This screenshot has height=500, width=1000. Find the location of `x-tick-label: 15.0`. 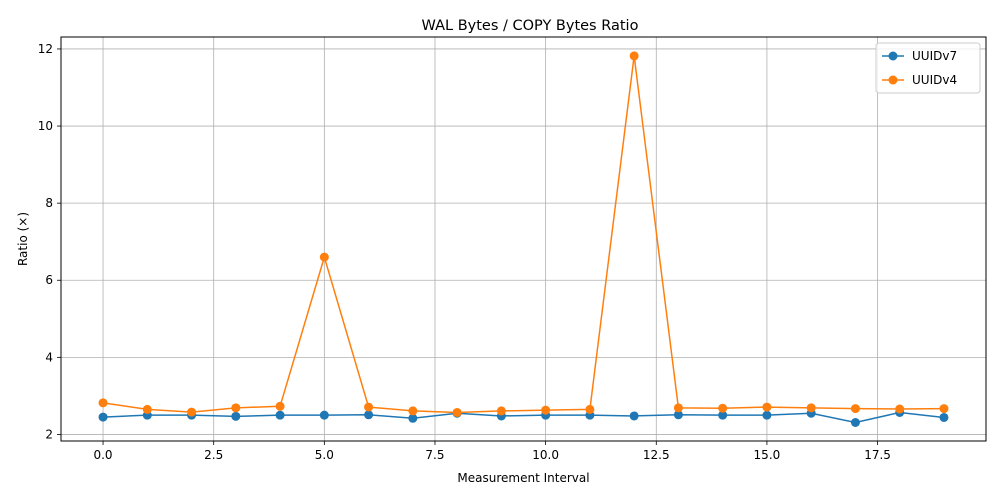

x-tick-label: 15.0 is located at coordinates (767, 455).